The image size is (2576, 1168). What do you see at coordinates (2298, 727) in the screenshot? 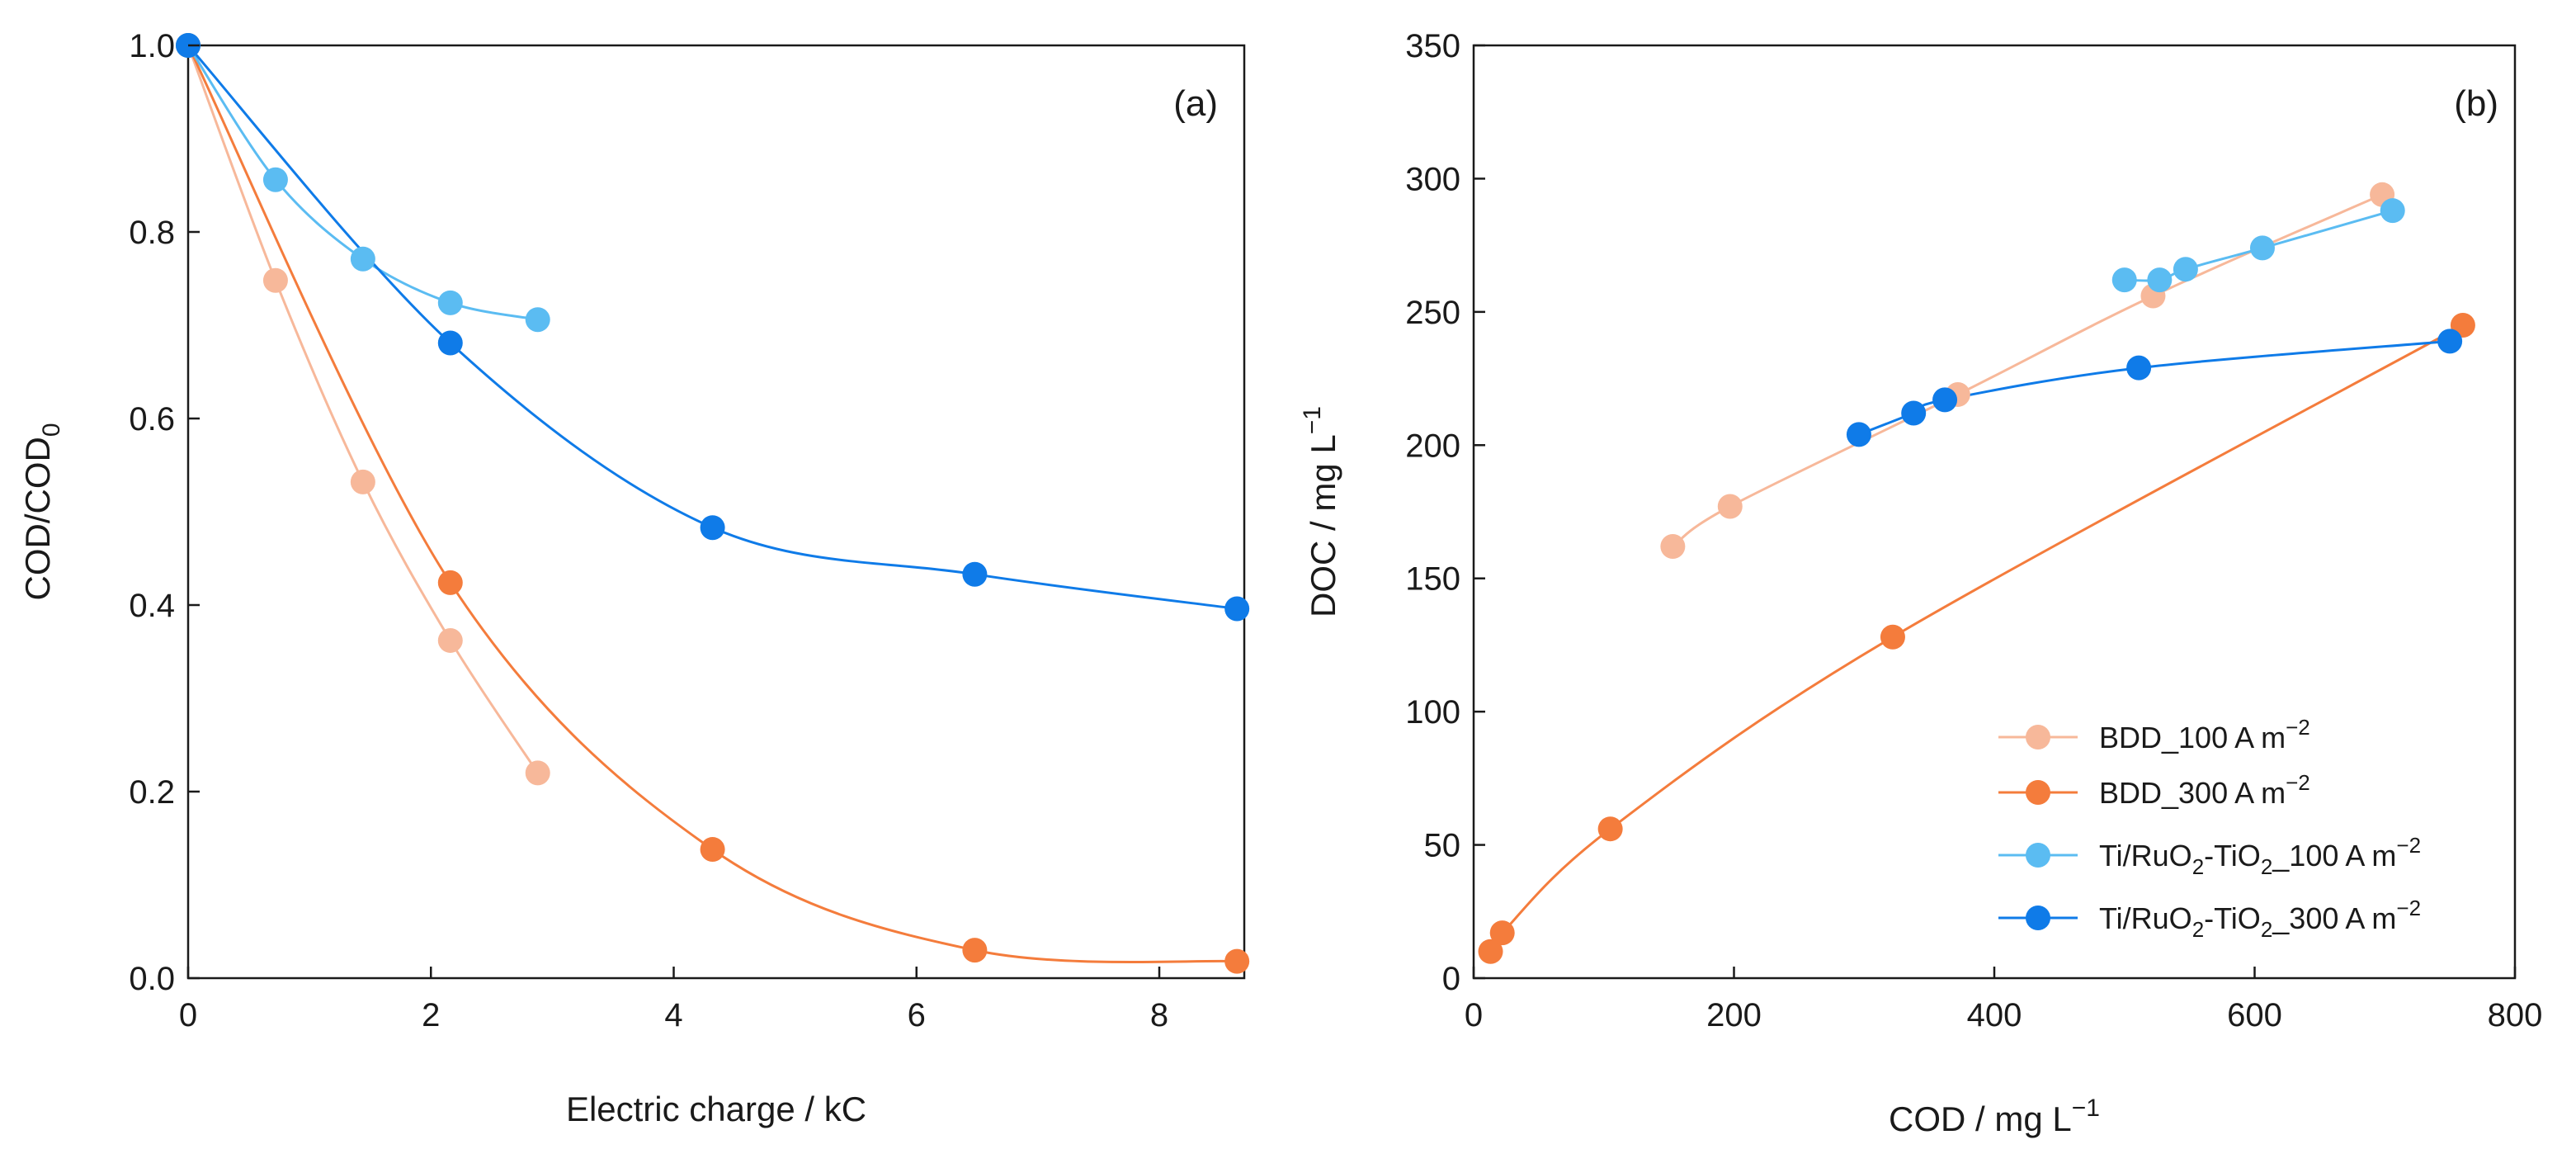
I see `legend-sup-bdd-100: −2` at bounding box center [2298, 727].